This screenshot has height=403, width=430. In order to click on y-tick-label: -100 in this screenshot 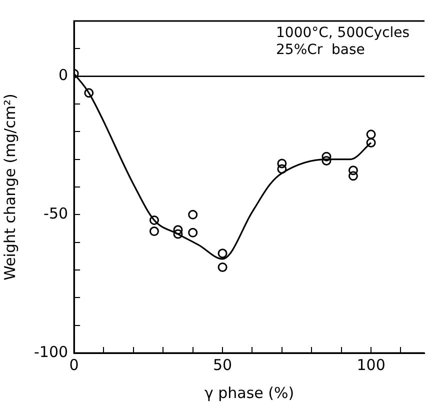, I will do `click(51, 351)`.